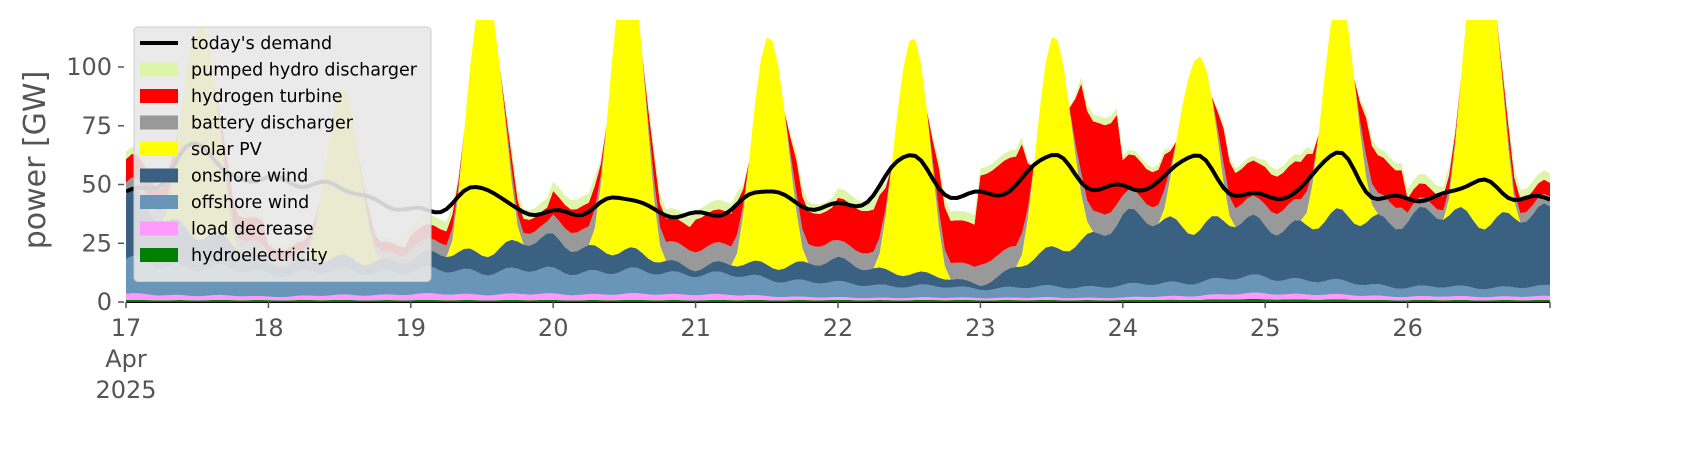 The width and height of the screenshot is (1706, 460). What do you see at coordinates (411, 328) in the screenshot?
I see `x-tick-label: 19` at bounding box center [411, 328].